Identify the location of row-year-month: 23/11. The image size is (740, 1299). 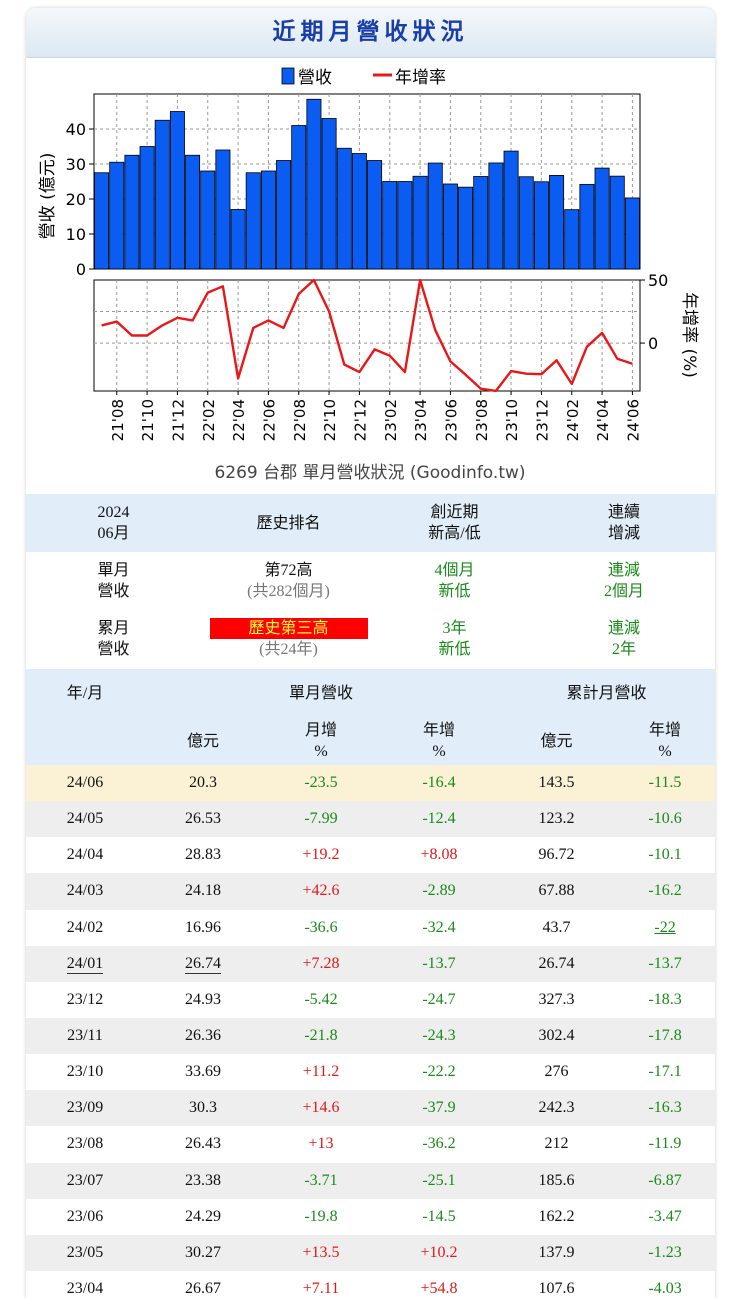
(85, 1036).